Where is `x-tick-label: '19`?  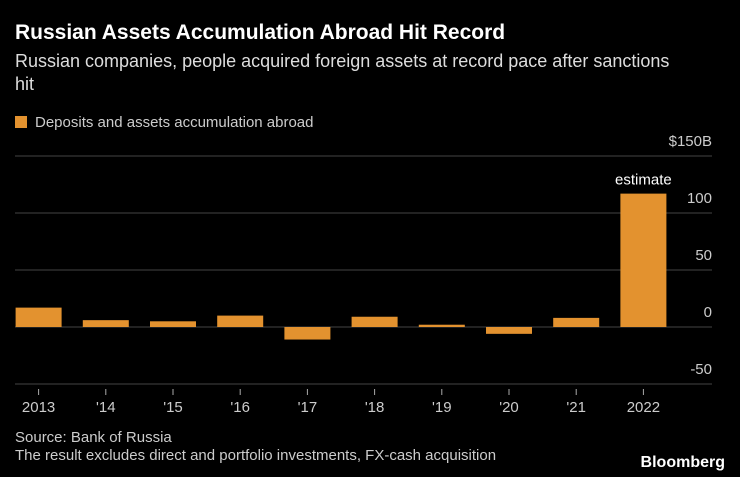 x-tick-label: '19 is located at coordinates (442, 407).